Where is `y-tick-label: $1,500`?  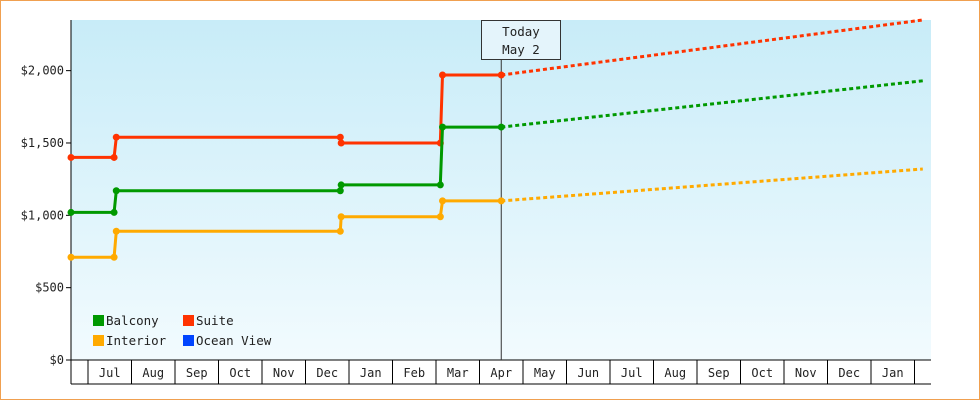
y-tick-label: $1,500 is located at coordinates (42, 143).